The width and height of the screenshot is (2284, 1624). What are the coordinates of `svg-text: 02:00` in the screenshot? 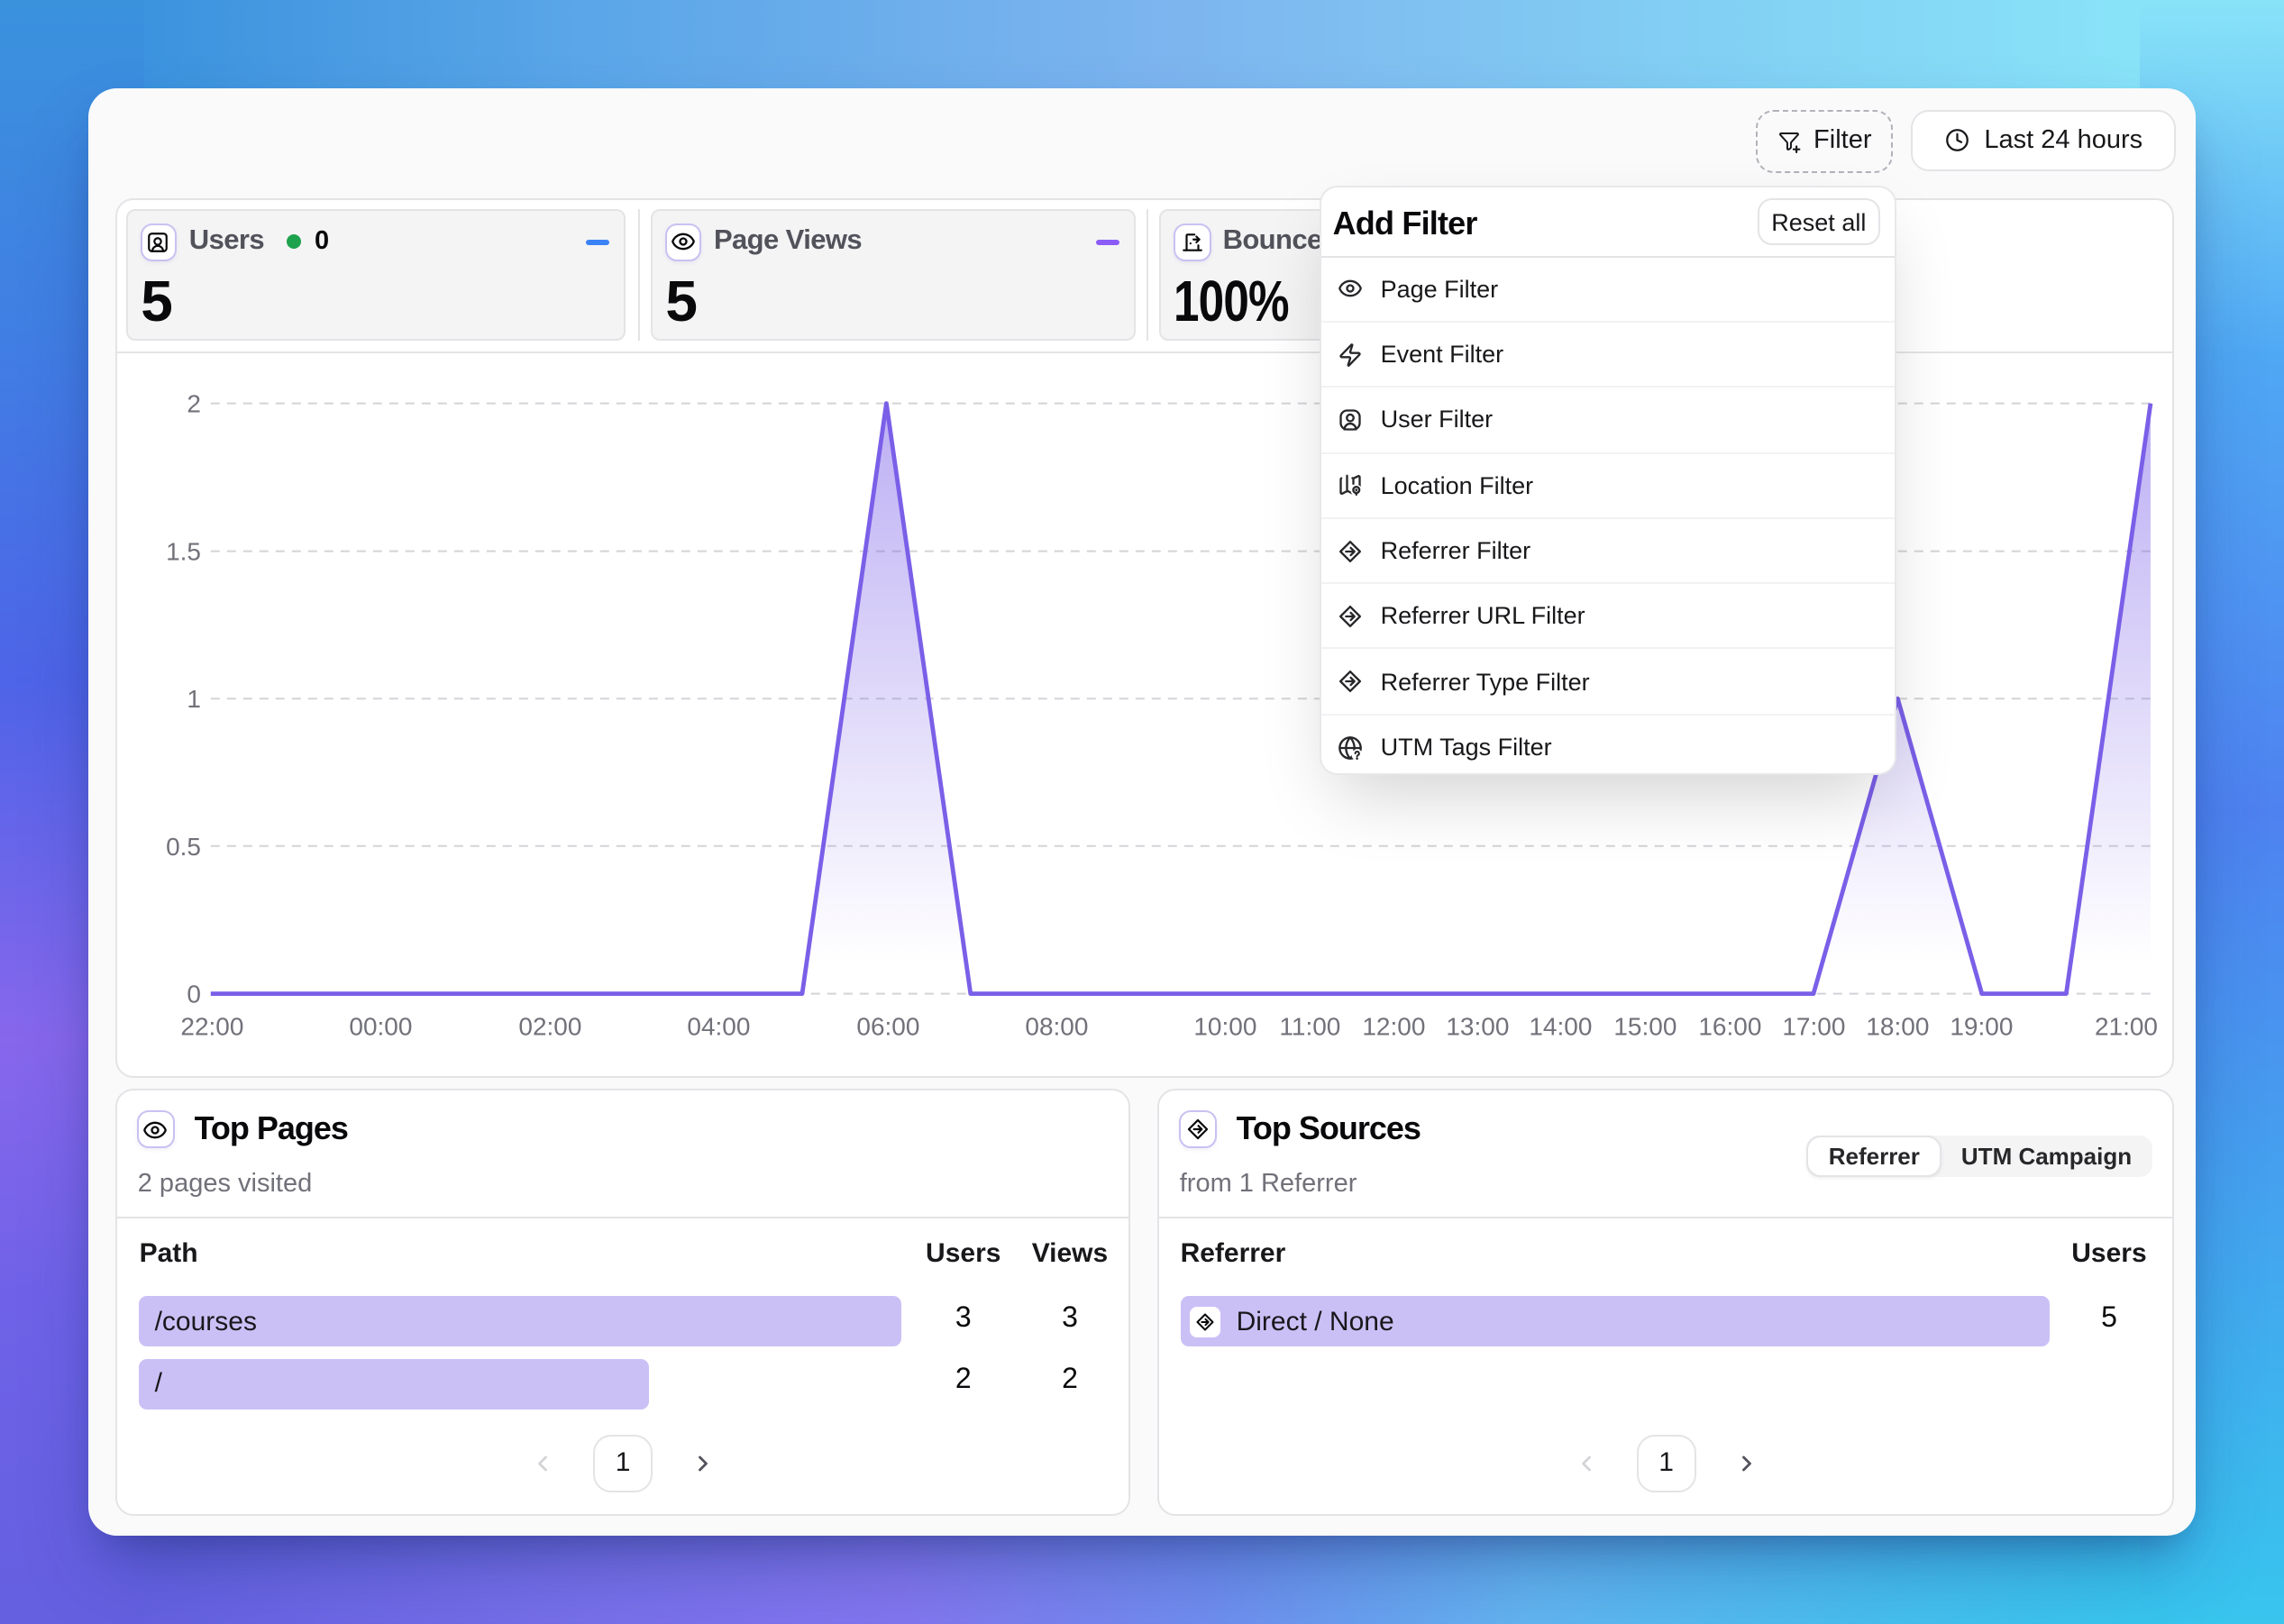 It's located at (549, 1027).